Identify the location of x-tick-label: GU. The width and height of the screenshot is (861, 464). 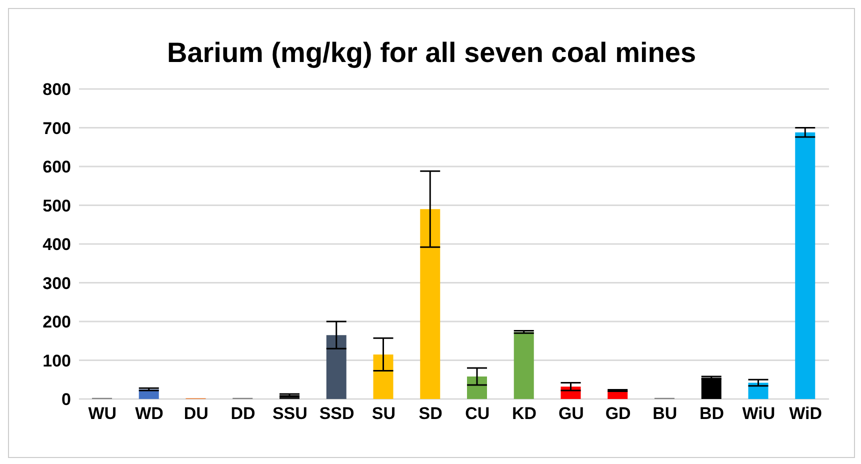
(571, 414).